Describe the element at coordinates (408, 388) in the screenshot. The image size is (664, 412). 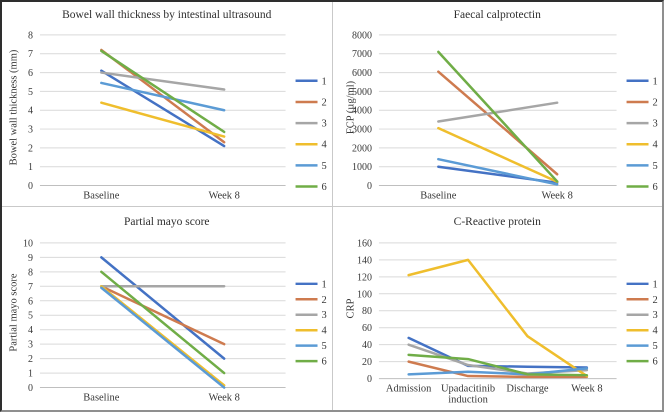
I see `x-category-label: Admission` at that location.